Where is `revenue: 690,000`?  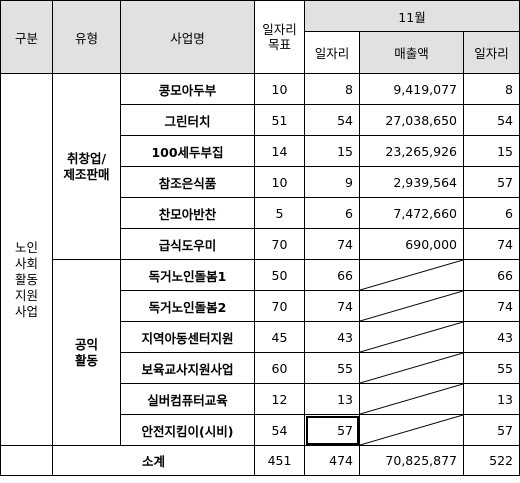 revenue: 690,000 is located at coordinates (411, 244).